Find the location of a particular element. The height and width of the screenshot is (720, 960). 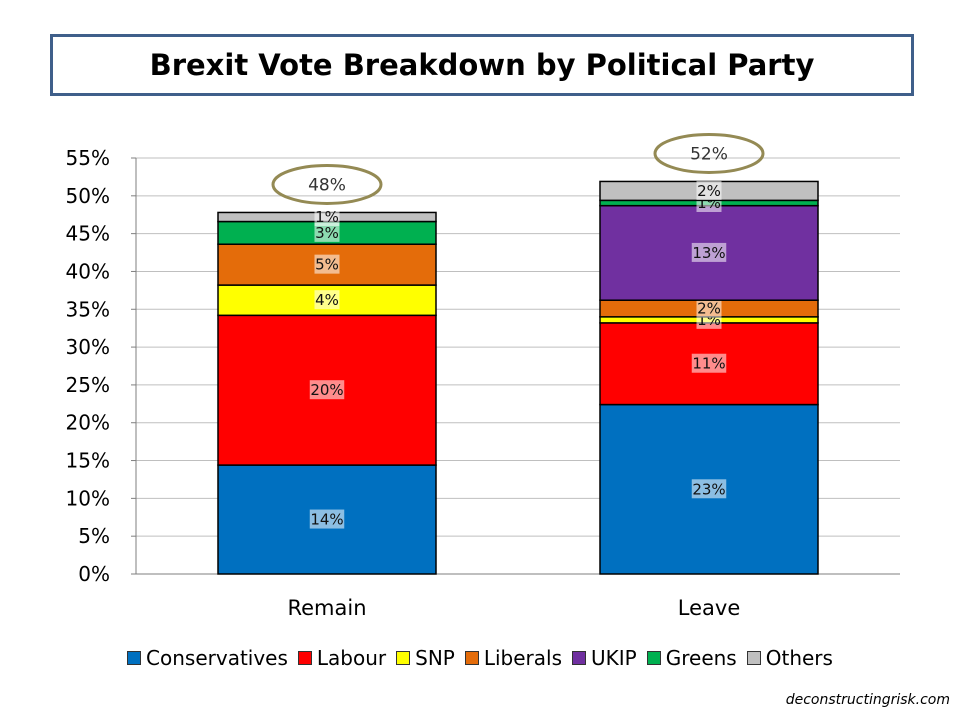

y-tick-label: 45% is located at coordinates (88, 234).